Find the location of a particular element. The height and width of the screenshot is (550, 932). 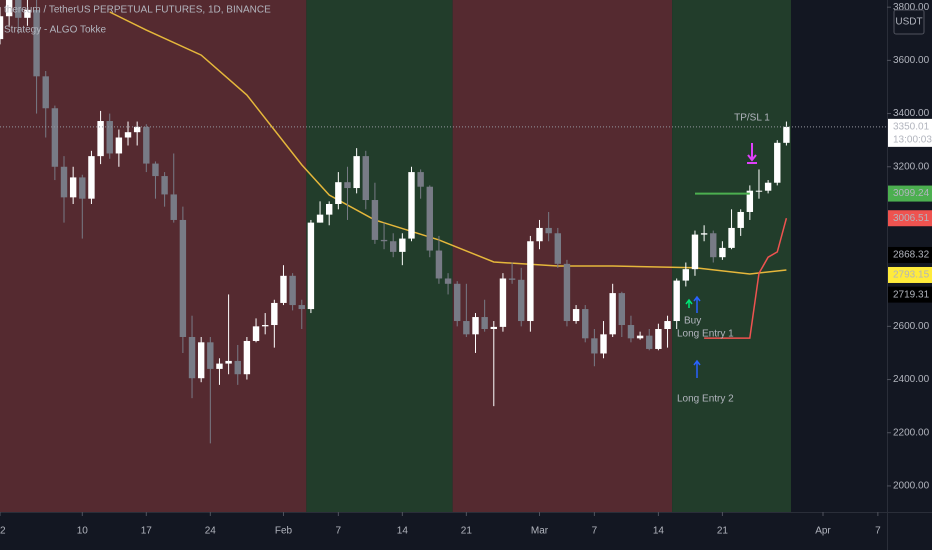

x-tick-label: 24 is located at coordinates (211, 531).